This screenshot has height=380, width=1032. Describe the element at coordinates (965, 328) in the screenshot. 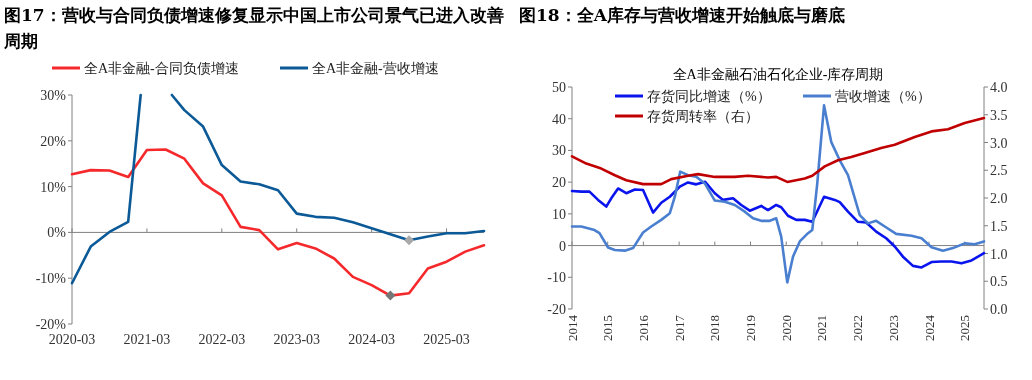

I see `x-tick-label: 2025` at that location.